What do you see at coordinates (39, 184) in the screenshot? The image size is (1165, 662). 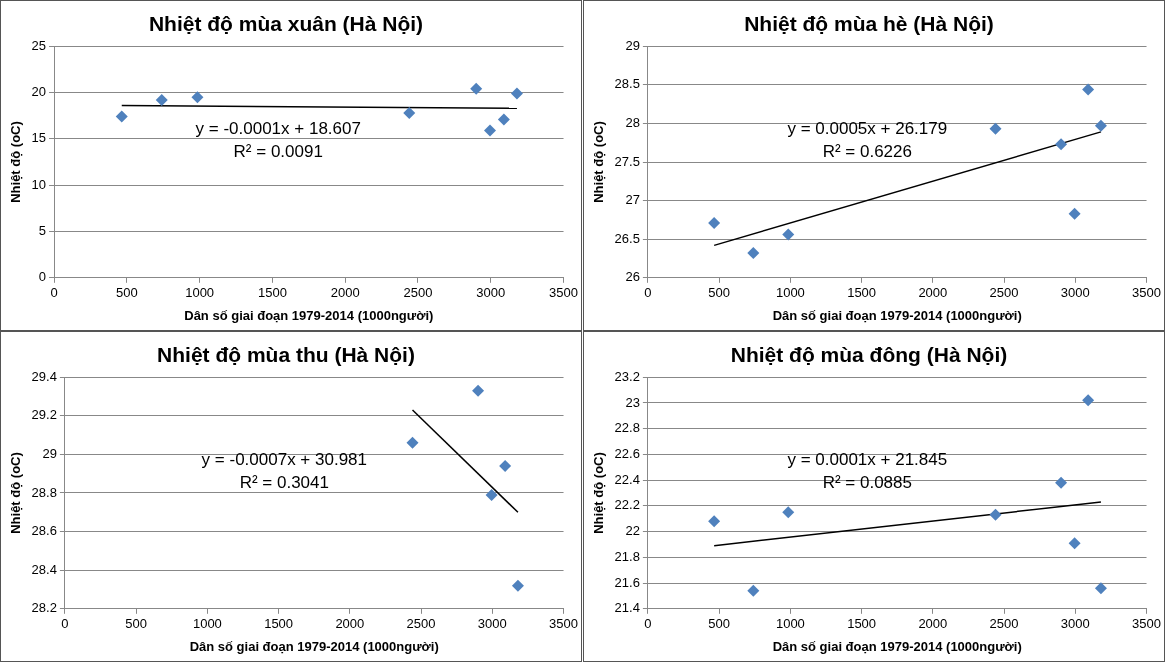 I see `y-tick-label: 10` at bounding box center [39, 184].